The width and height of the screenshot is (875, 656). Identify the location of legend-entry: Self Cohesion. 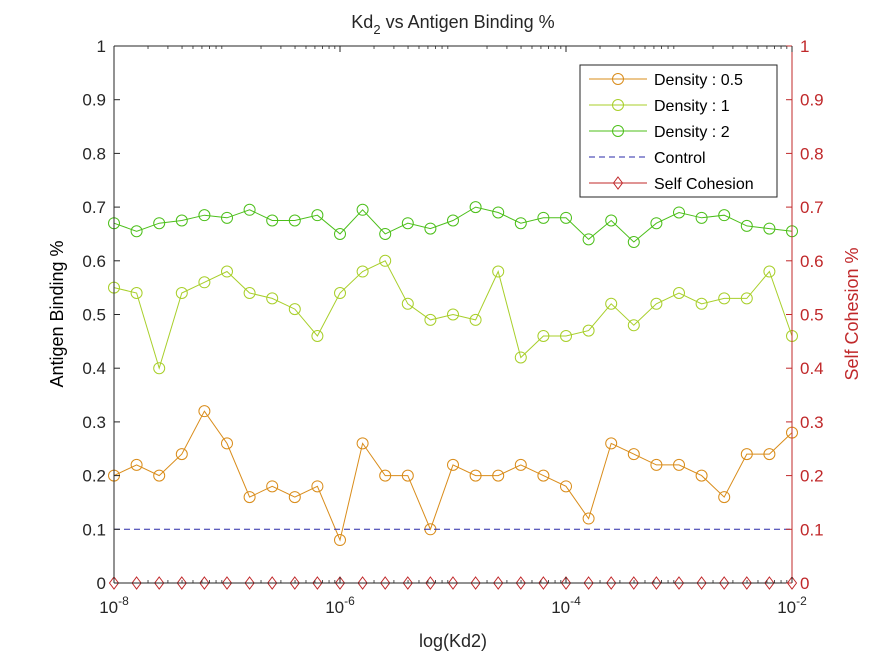
(671, 184).